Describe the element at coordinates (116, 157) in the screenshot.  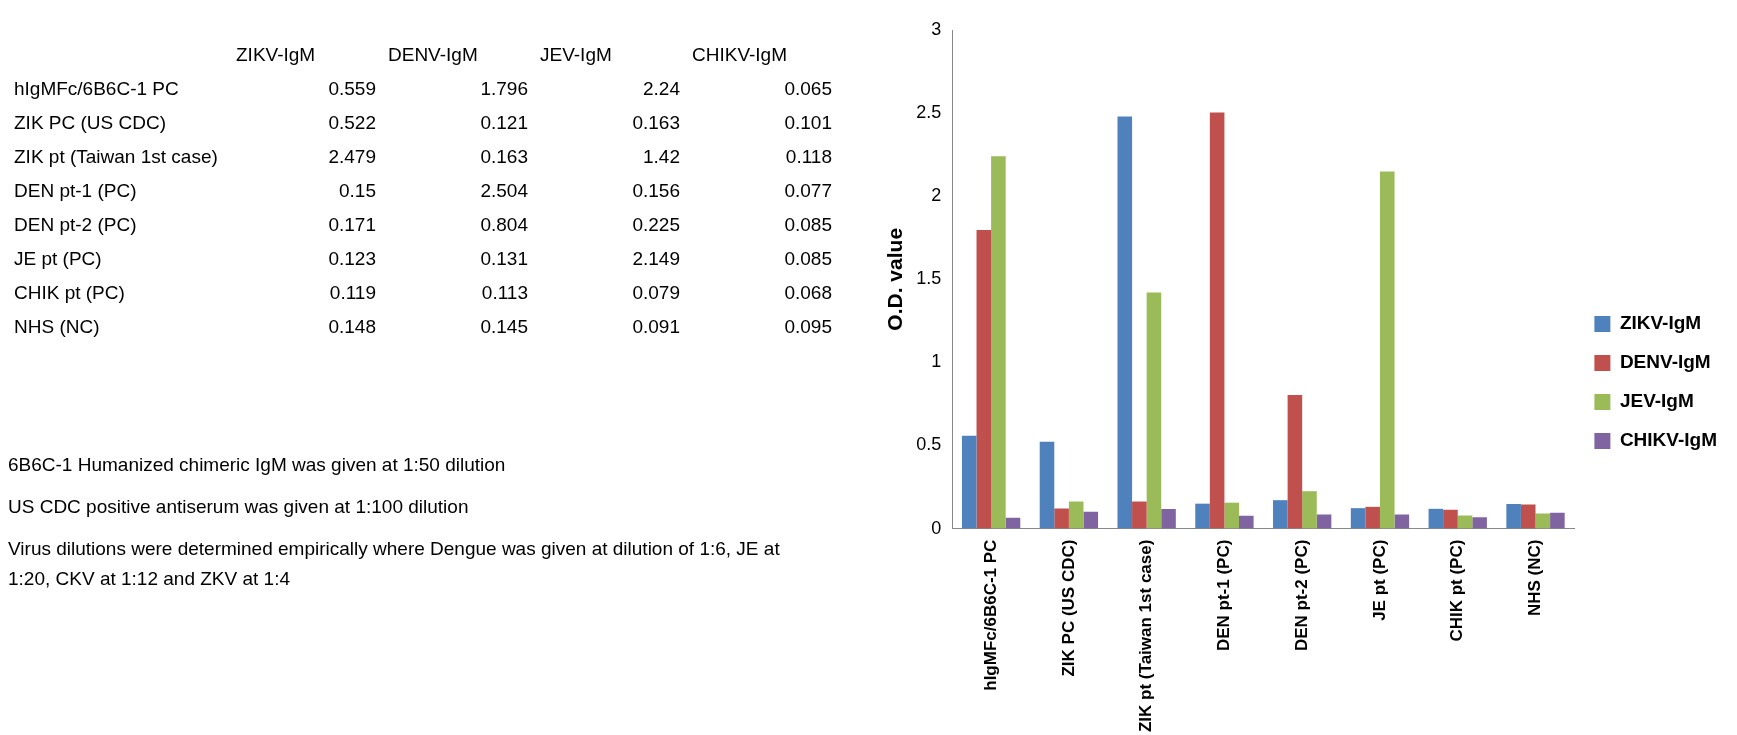
I see `category-label: ZIK pt (Taiwan 1st case)` at that location.